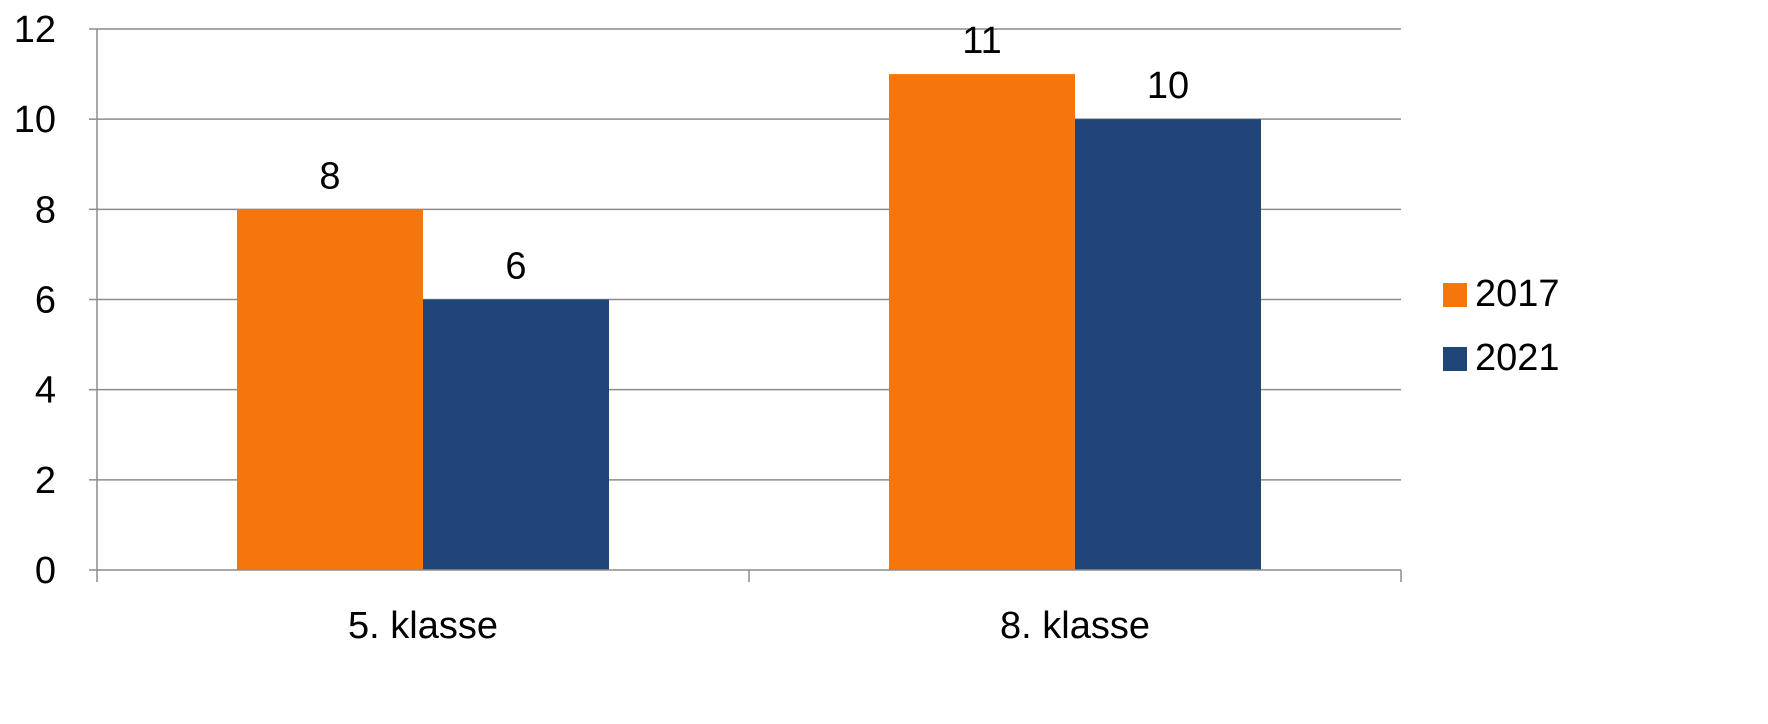 The image size is (1768, 724). Describe the element at coordinates (35, 120) in the screenshot. I see `y-tick-label: 10` at that location.